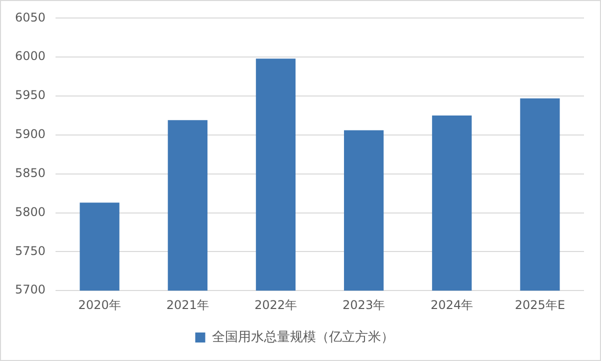 This screenshot has width=601, height=361. Describe the element at coordinates (30, 134) in the screenshot. I see `y-tick-label: 5900` at that location.